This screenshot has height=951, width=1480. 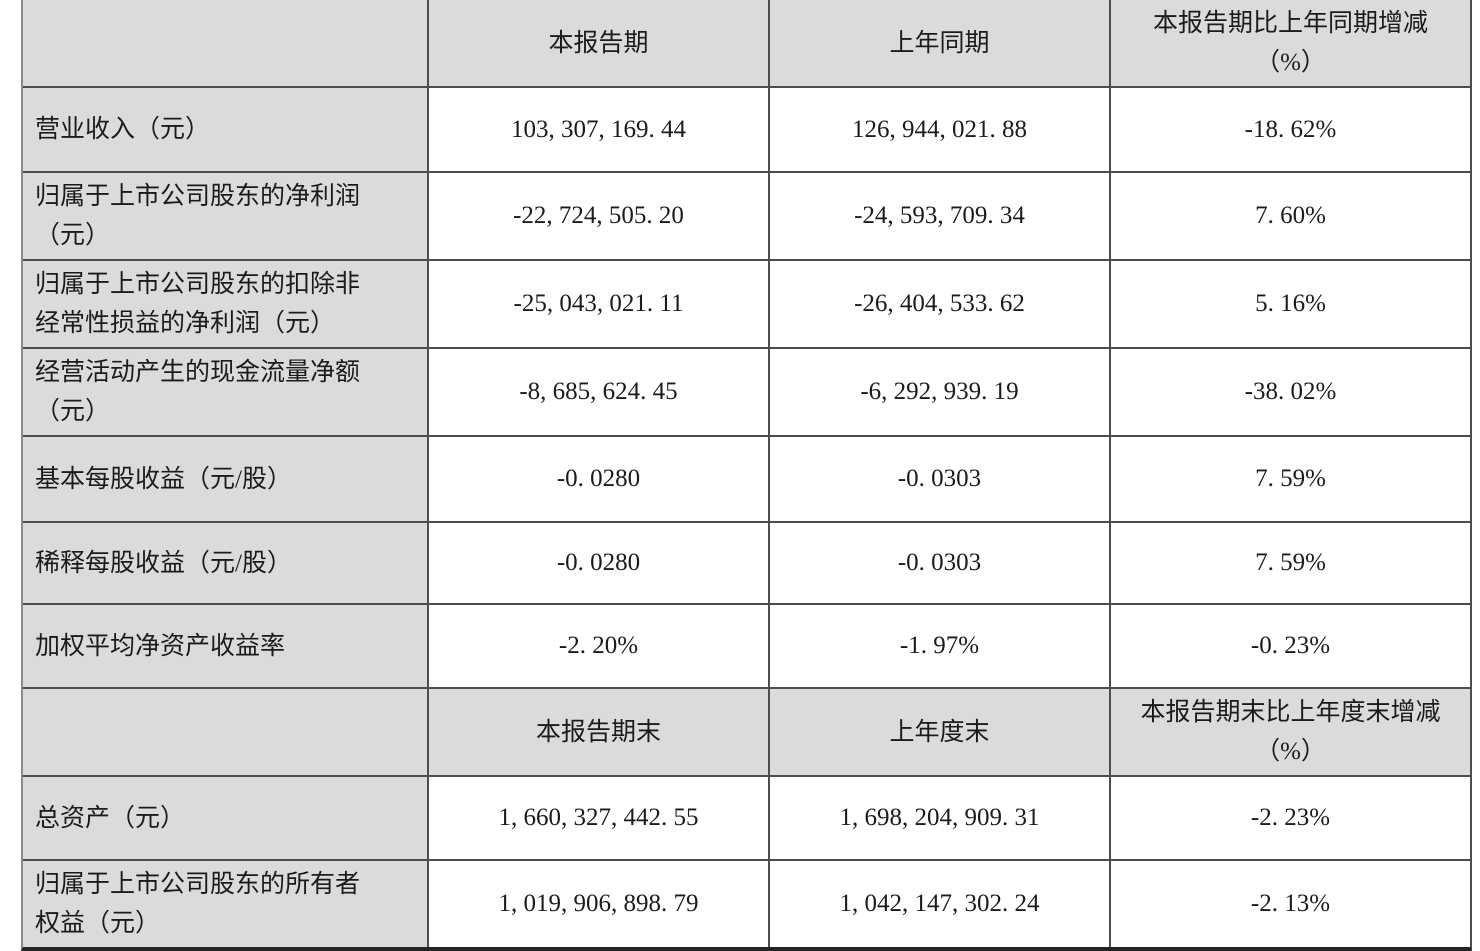 What do you see at coordinates (226, 479) in the screenshot?
I see `row-label: 基本每股收益（元/股）` at bounding box center [226, 479].